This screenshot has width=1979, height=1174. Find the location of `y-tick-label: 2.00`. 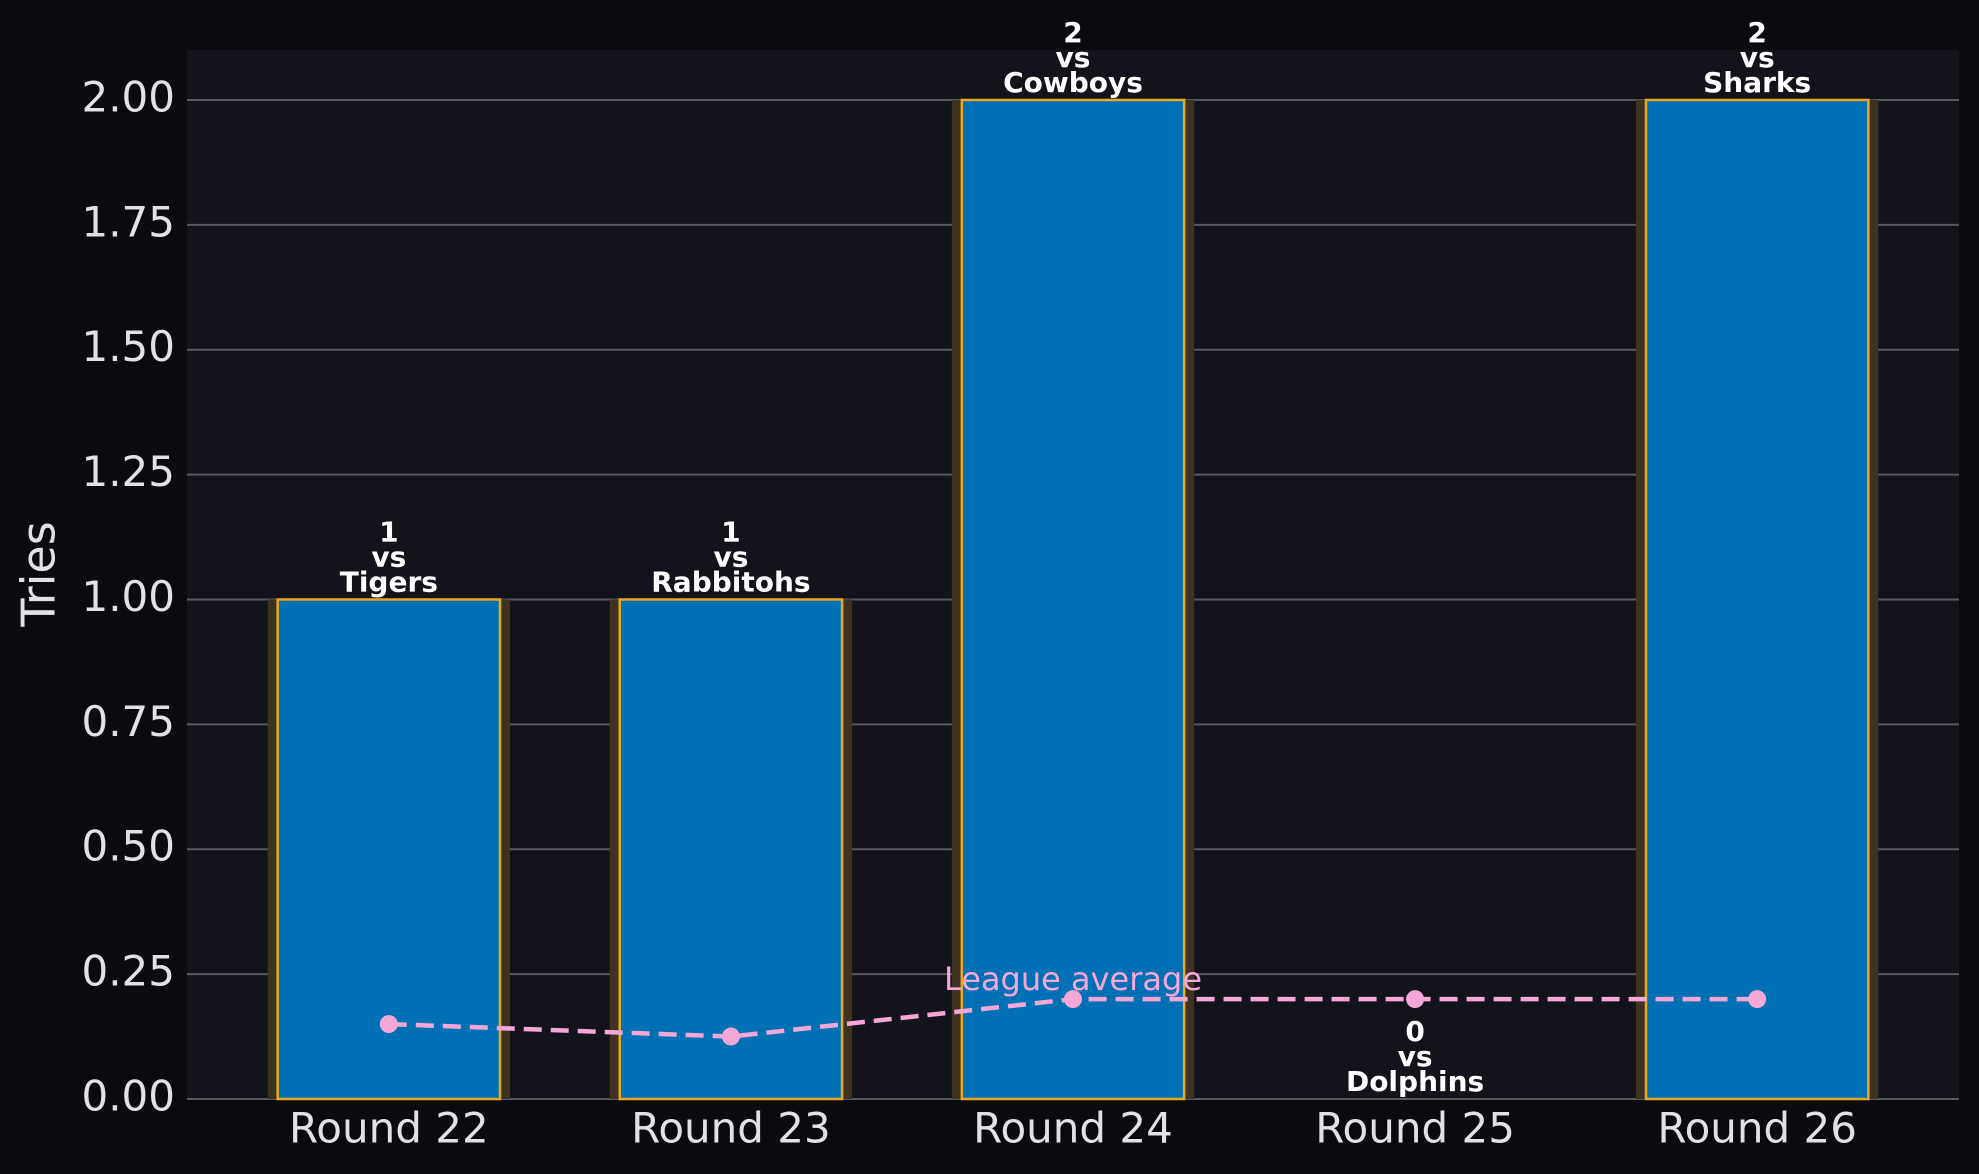

y-tick-label: 2.00 is located at coordinates (128, 96).